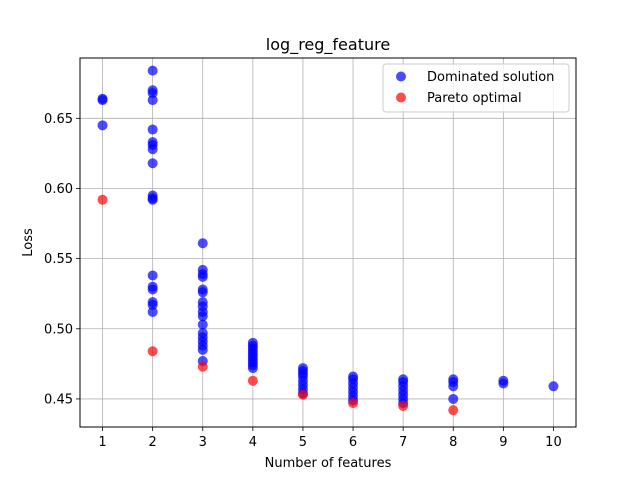 Image resolution: width=640 pixels, height=480 pixels. What do you see at coordinates (58, 119) in the screenshot?
I see `y-tick-label: 0.65` at bounding box center [58, 119].